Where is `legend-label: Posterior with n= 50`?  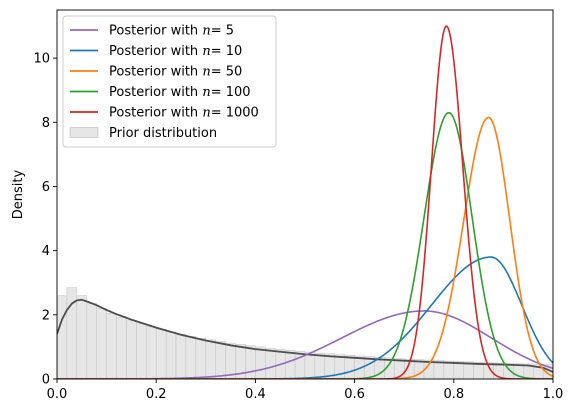 legend-label: Posterior with n= 50 is located at coordinates (175, 72).